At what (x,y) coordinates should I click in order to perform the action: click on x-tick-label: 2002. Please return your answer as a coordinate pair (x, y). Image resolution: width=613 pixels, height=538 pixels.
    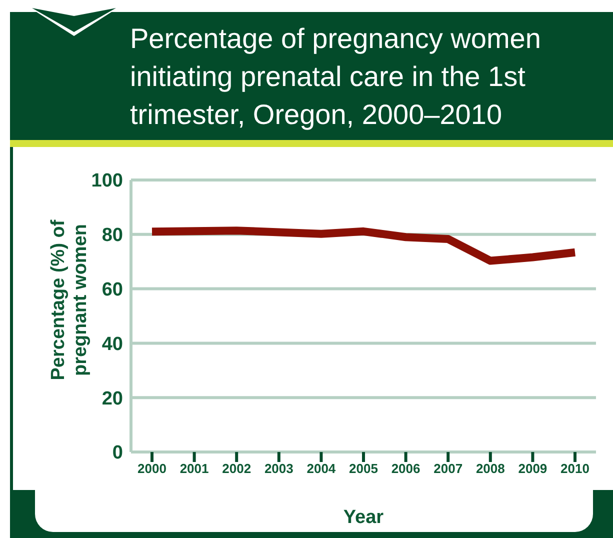
    Looking at the image, I should click on (237, 468).